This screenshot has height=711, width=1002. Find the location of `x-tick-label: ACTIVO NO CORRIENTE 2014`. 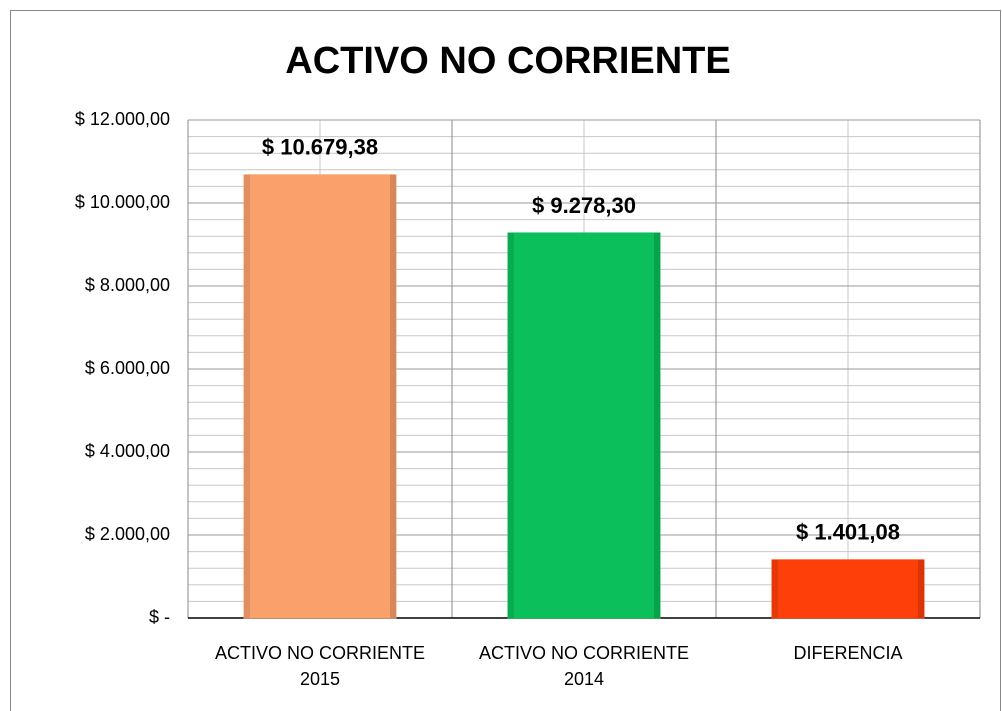

x-tick-label: ACTIVO NO CORRIENTE 2014 is located at coordinates (583, 666).